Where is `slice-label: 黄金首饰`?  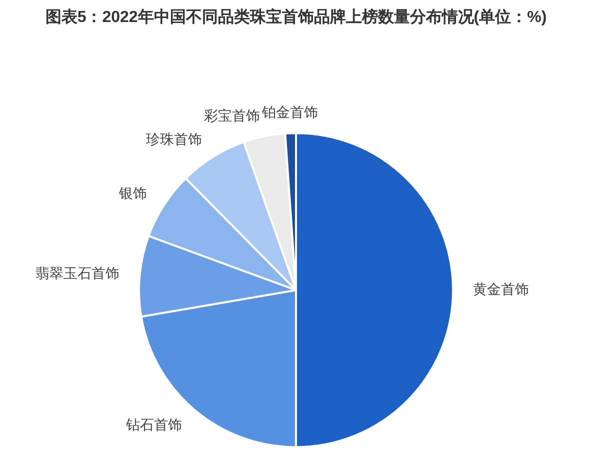
slice-label: 黄金首饰 is located at coordinates (501, 288).